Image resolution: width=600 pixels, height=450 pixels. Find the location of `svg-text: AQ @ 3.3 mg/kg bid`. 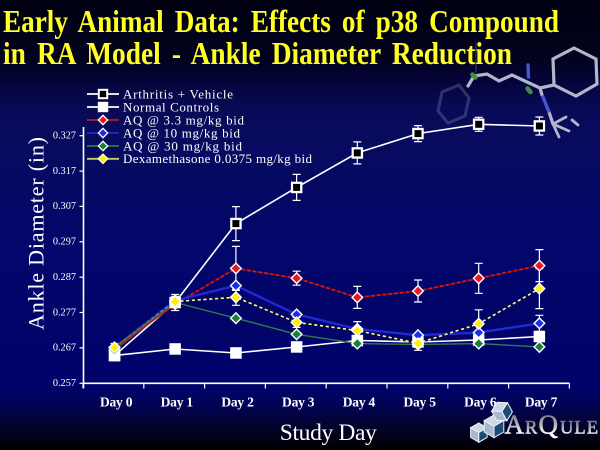

svg-text: AQ @ 3.3 mg/kg bid is located at coordinates (184, 119).